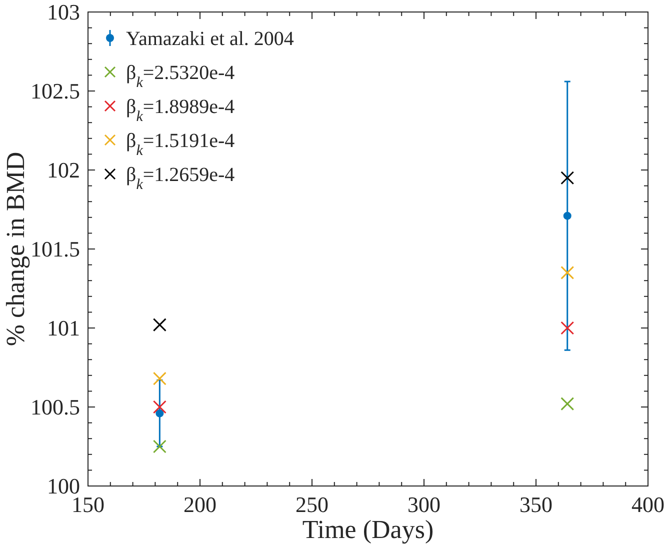  What do you see at coordinates (180, 178) in the screenshot?
I see `legend-label: β$_{k}$=1.2659e-4` at bounding box center [180, 178].